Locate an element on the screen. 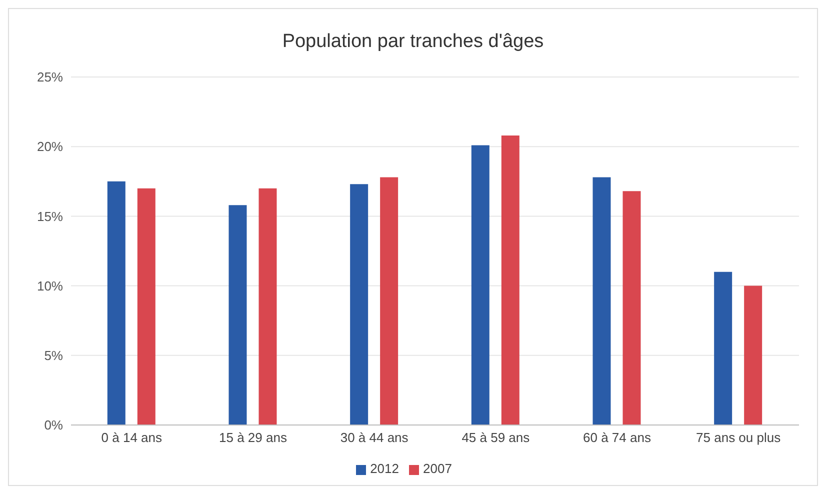 This screenshot has width=826, height=494. chart-title: Population par tranches d'âges is located at coordinates (413, 42).